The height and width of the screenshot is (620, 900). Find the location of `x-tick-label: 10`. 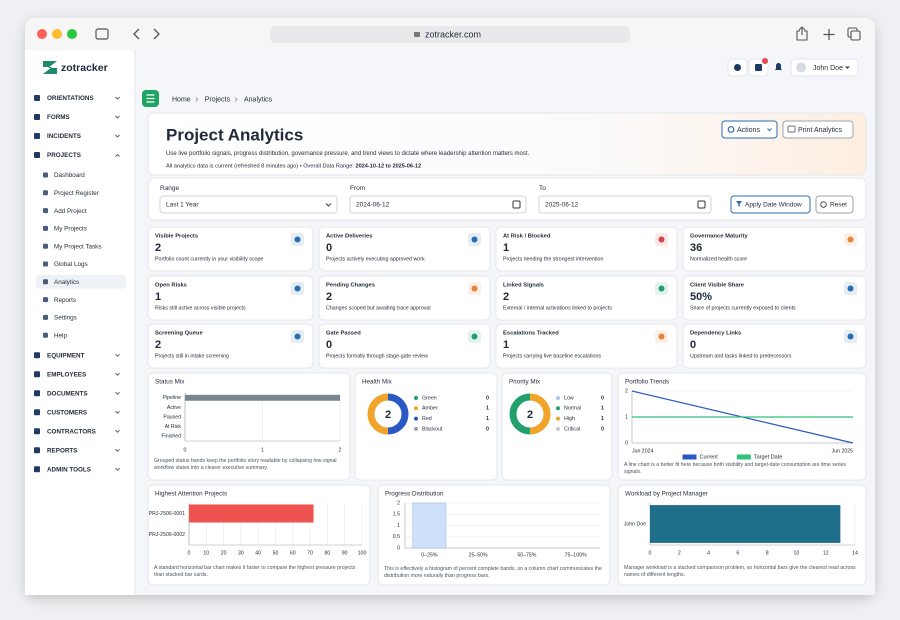

x-tick-label: 10 is located at coordinates (797, 553).